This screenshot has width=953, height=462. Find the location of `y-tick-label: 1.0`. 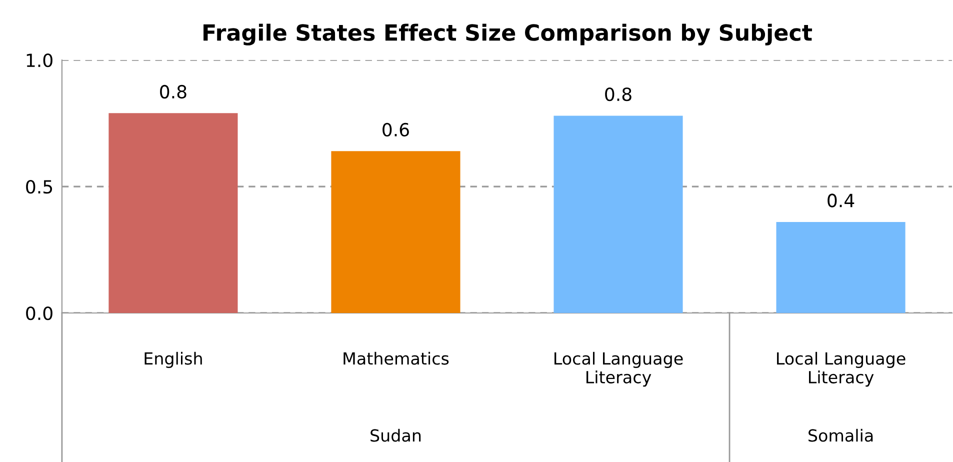

y-tick-label: 1.0 is located at coordinates (39, 61).